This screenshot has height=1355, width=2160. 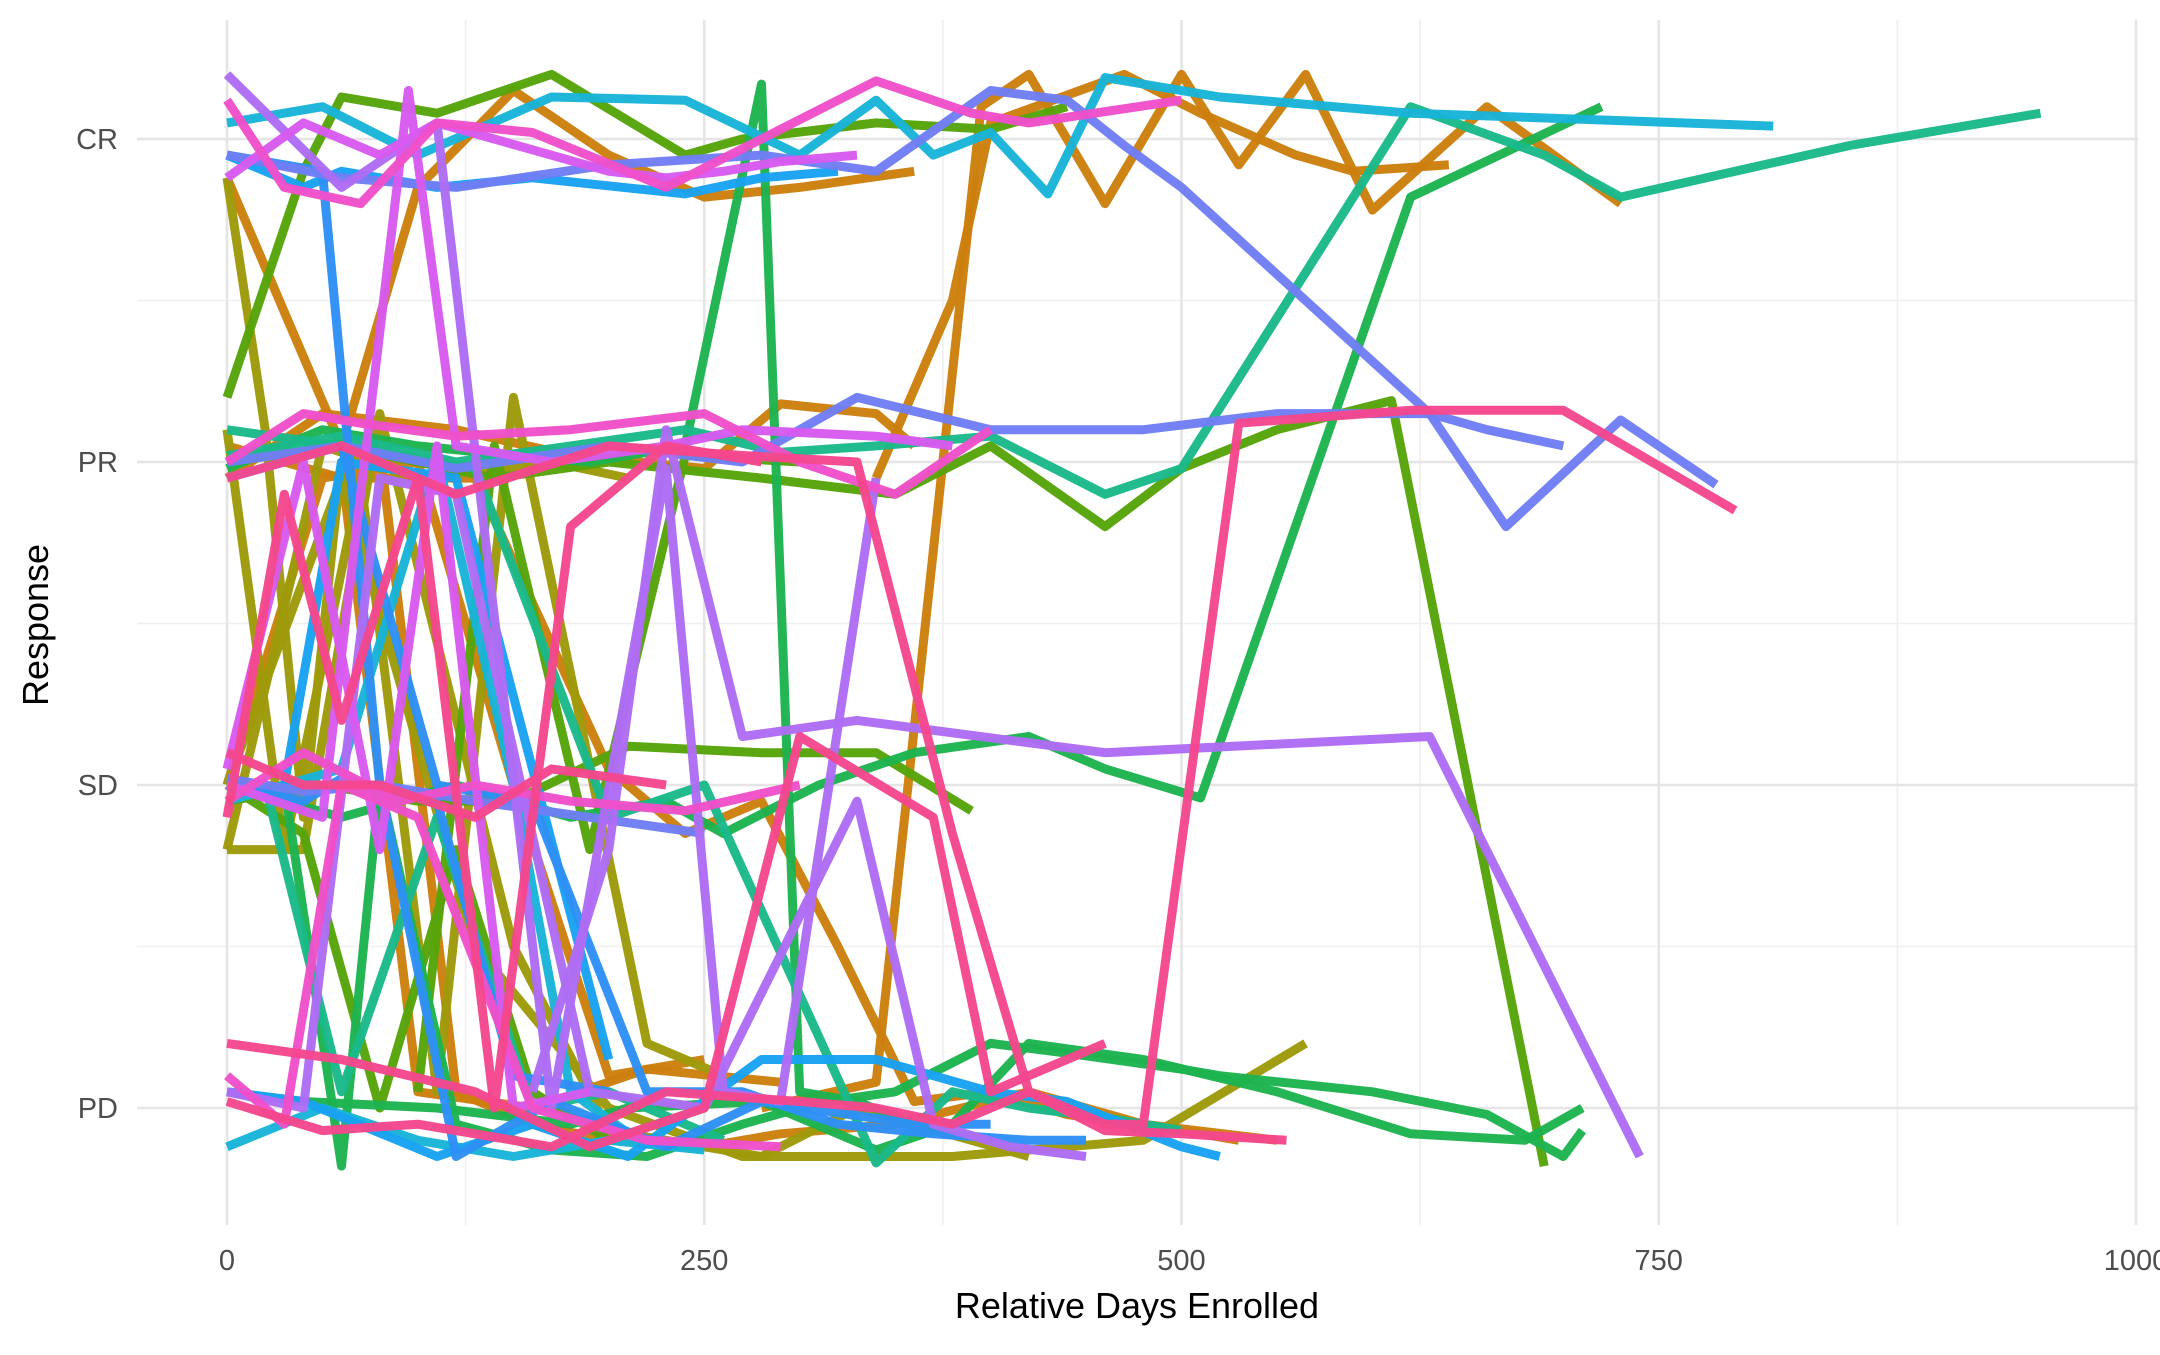 What do you see at coordinates (704, 1261) in the screenshot?
I see `x-tick-label: 250` at bounding box center [704, 1261].